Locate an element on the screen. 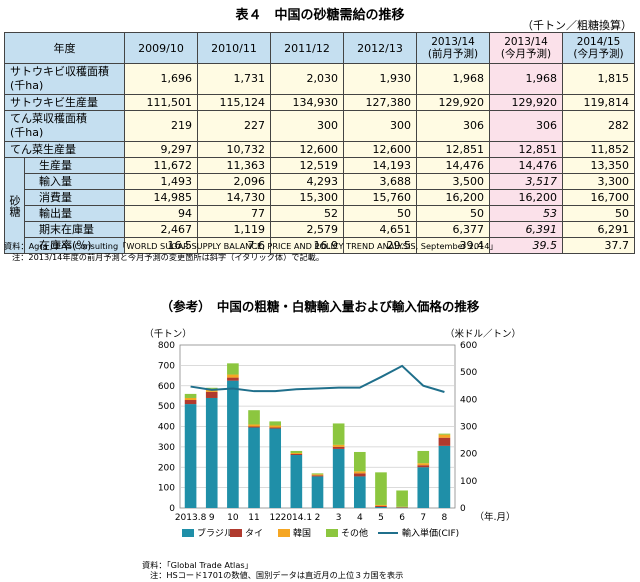 The width and height of the screenshot is (640, 582). table-cell: 9,297 is located at coordinates (161, 149).